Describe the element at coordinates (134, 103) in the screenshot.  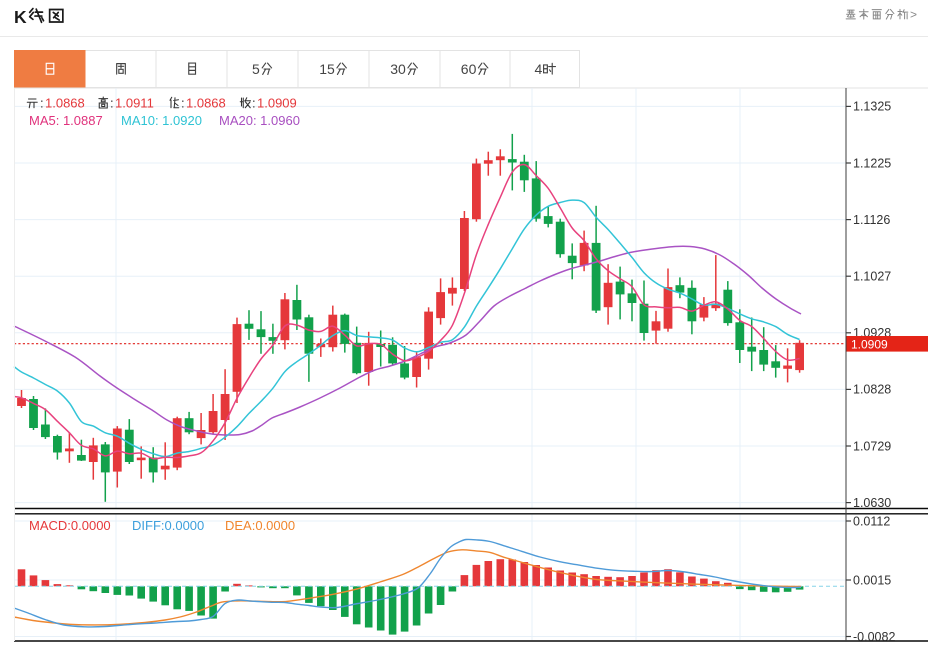
I see `svg-text: 1.0911` at that location.